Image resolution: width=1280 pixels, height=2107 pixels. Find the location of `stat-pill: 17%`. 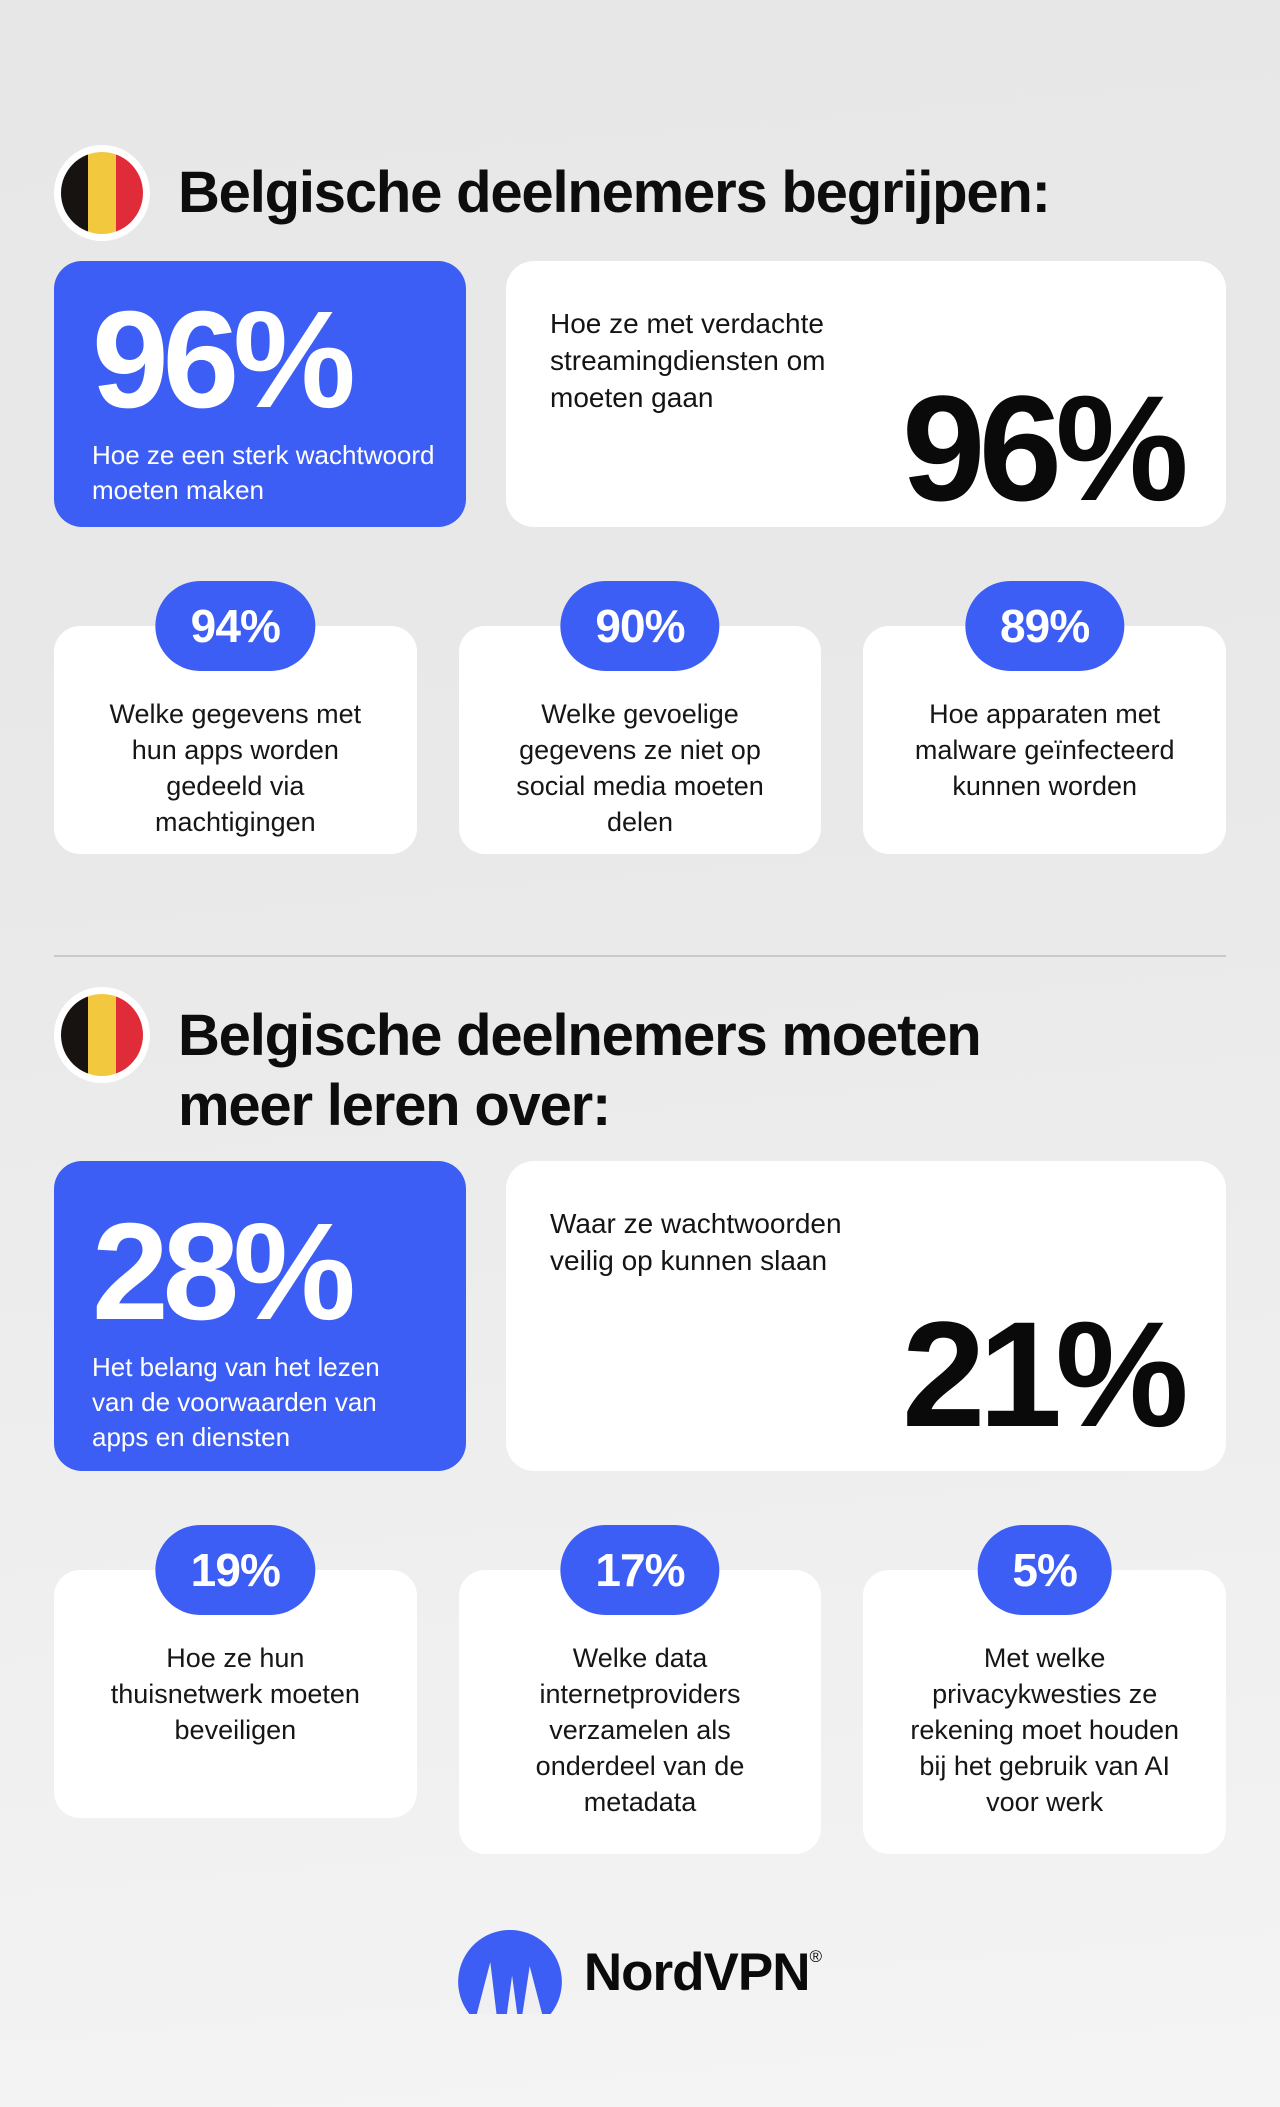

stat-pill: 17% is located at coordinates (640, 1570).